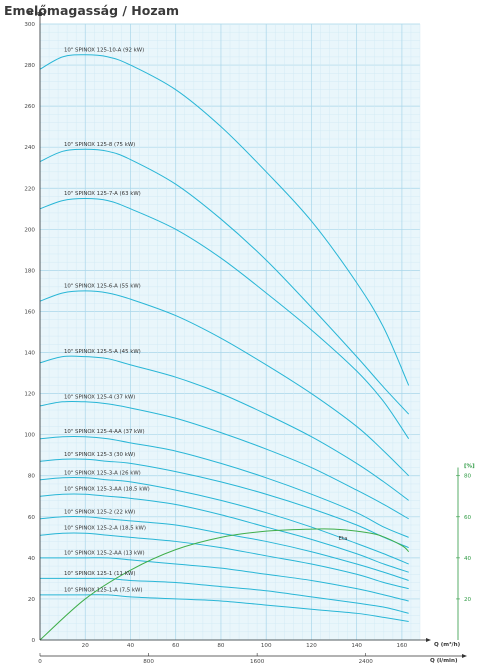 The height and width of the screenshot is (664, 496). I want to click on series-label: 10" SPINOX 125-8 (75 kW), so click(99, 145).